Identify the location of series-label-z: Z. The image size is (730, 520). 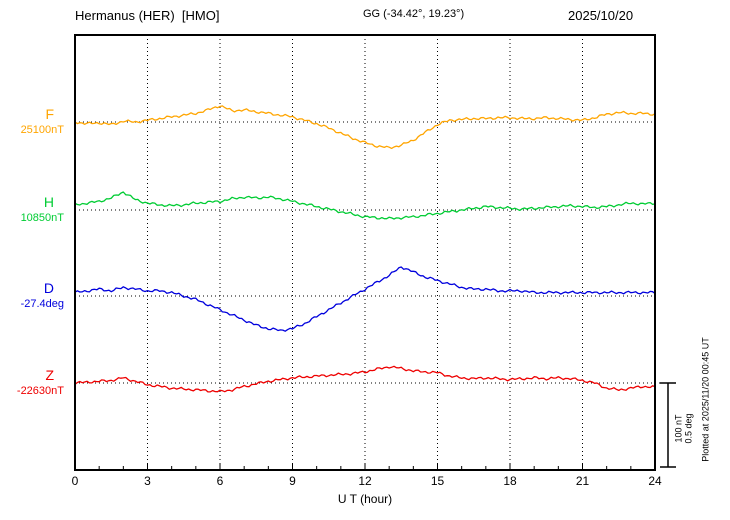
(49, 375).